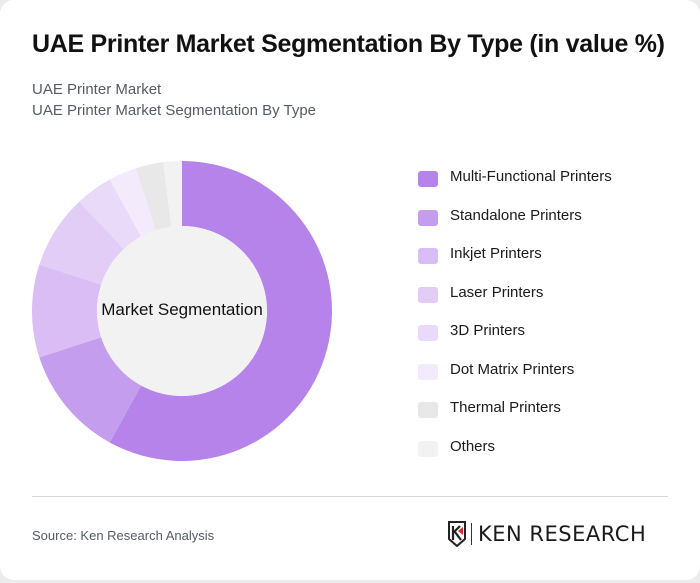 This screenshot has width=700, height=583. I want to click on logo-text: KEN RESEARCH, so click(562, 534).